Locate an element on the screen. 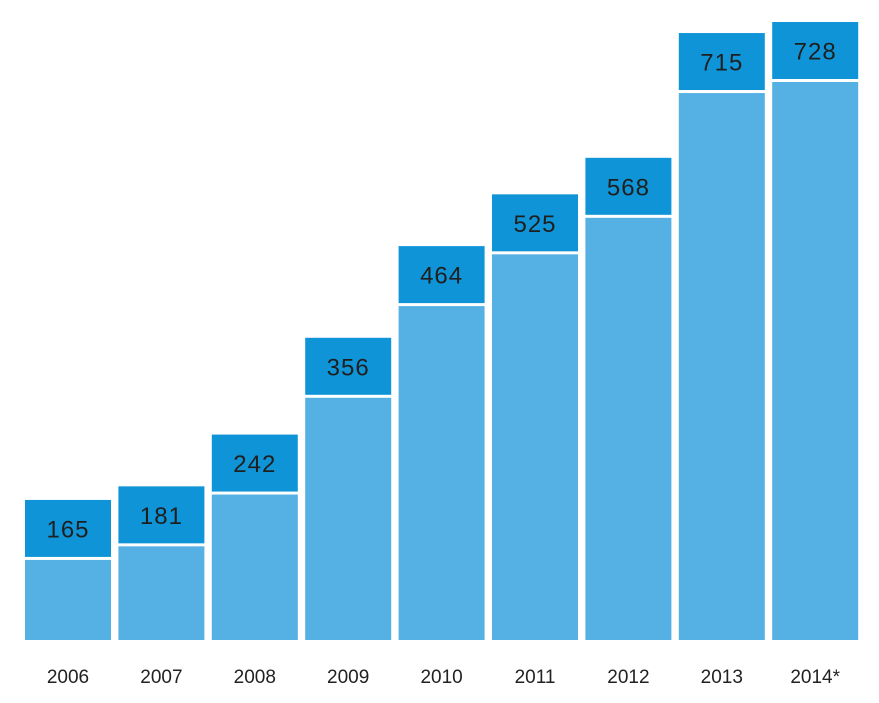  x-tick-label: 2009 is located at coordinates (348, 677).